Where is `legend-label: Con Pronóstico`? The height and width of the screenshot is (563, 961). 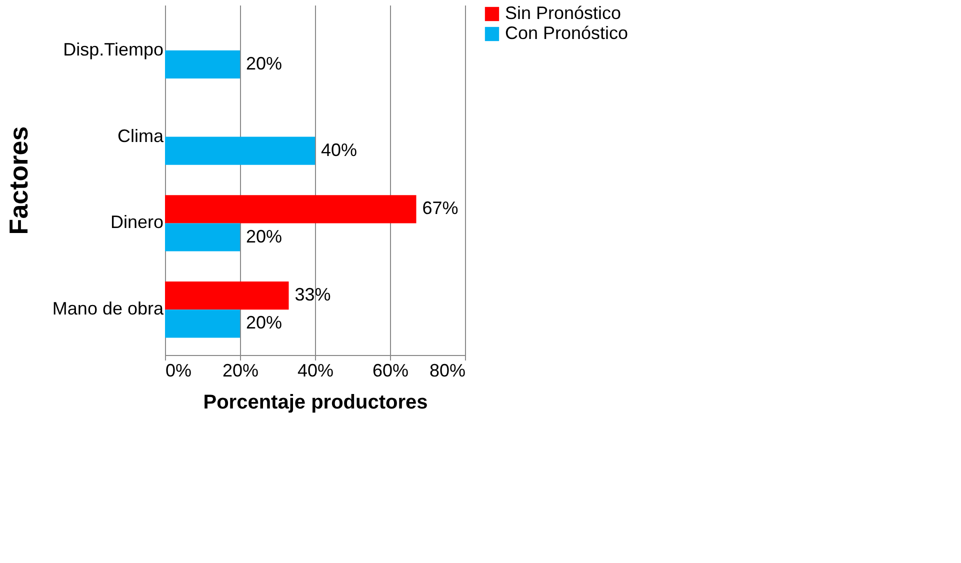
legend-label: Con Pronóstico is located at coordinates (566, 33).